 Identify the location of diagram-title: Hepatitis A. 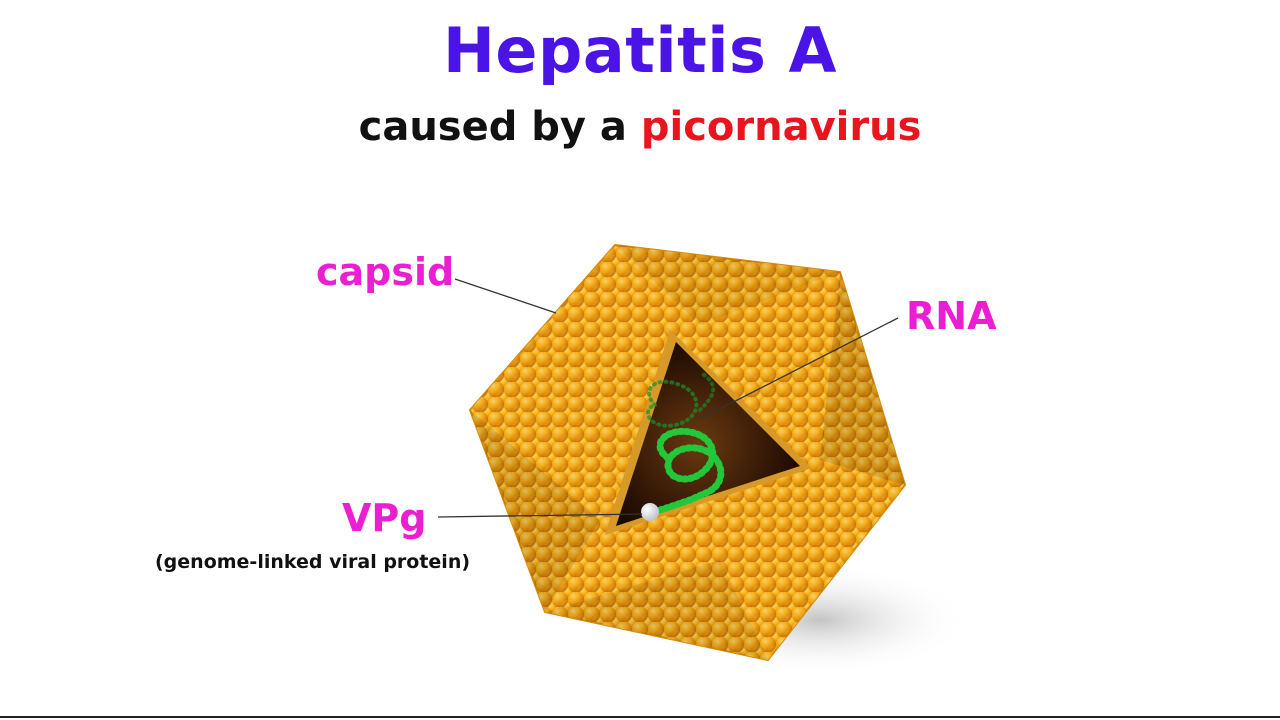
(640, 50).